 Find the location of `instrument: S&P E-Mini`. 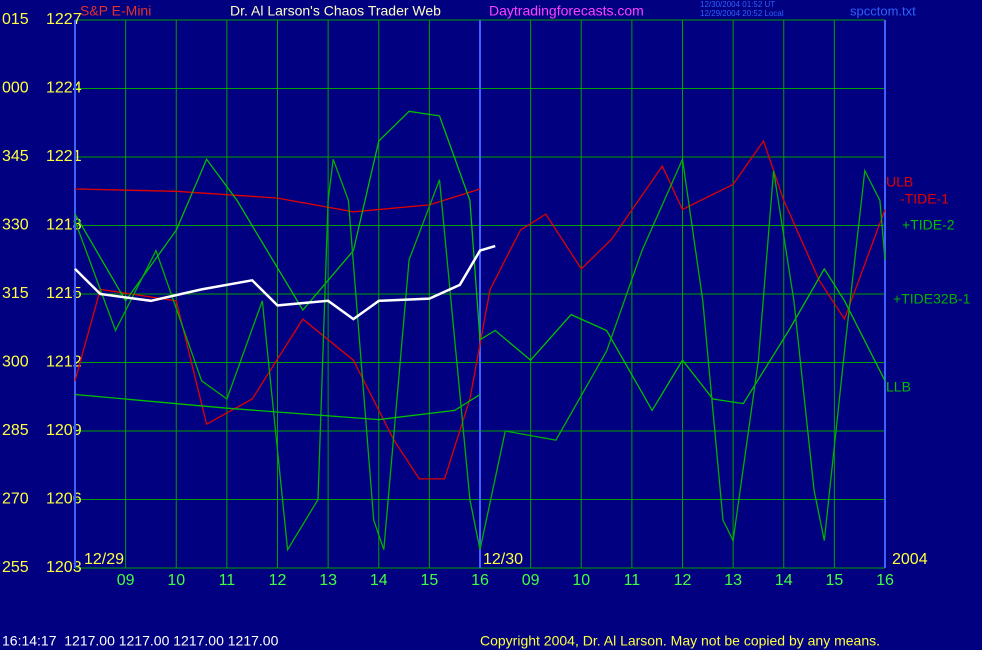

instrument: S&P E-Mini is located at coordinates (115, 11).